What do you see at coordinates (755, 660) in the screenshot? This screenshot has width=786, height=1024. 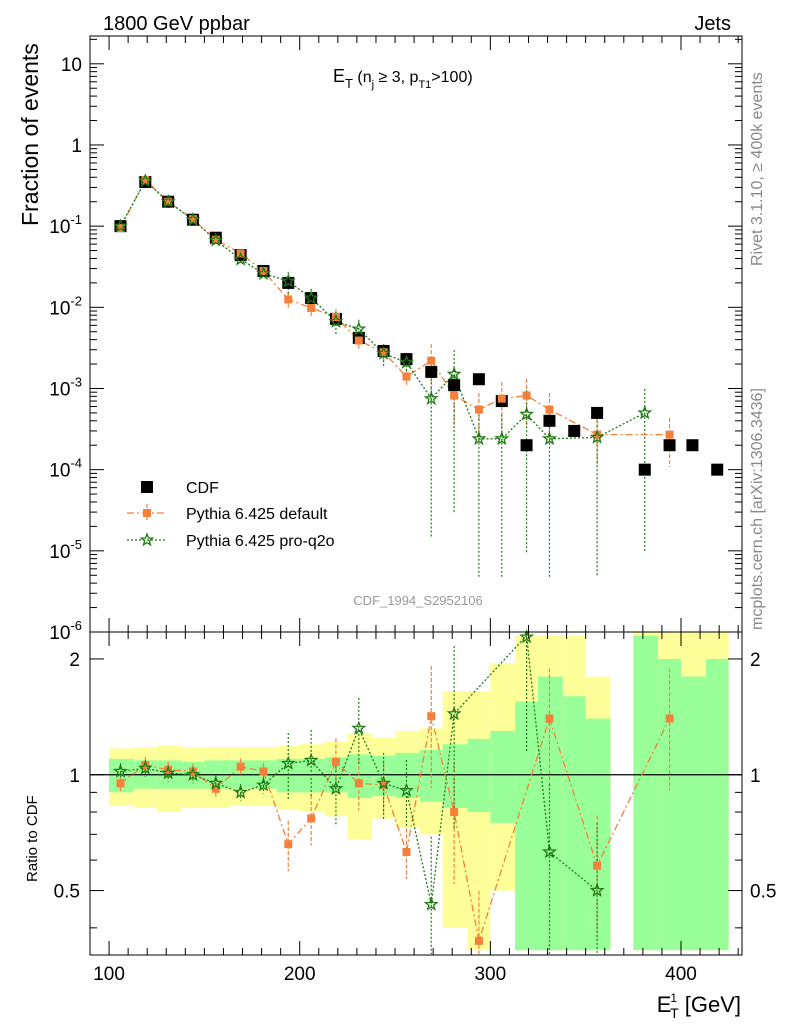 I see `ratio-y-tick-label-right: 2` at bounding box center [755, 660].